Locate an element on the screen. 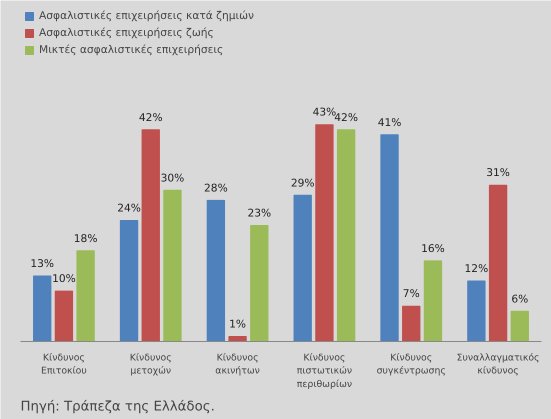  data-label: 41% is located at coordinates (390, 122).